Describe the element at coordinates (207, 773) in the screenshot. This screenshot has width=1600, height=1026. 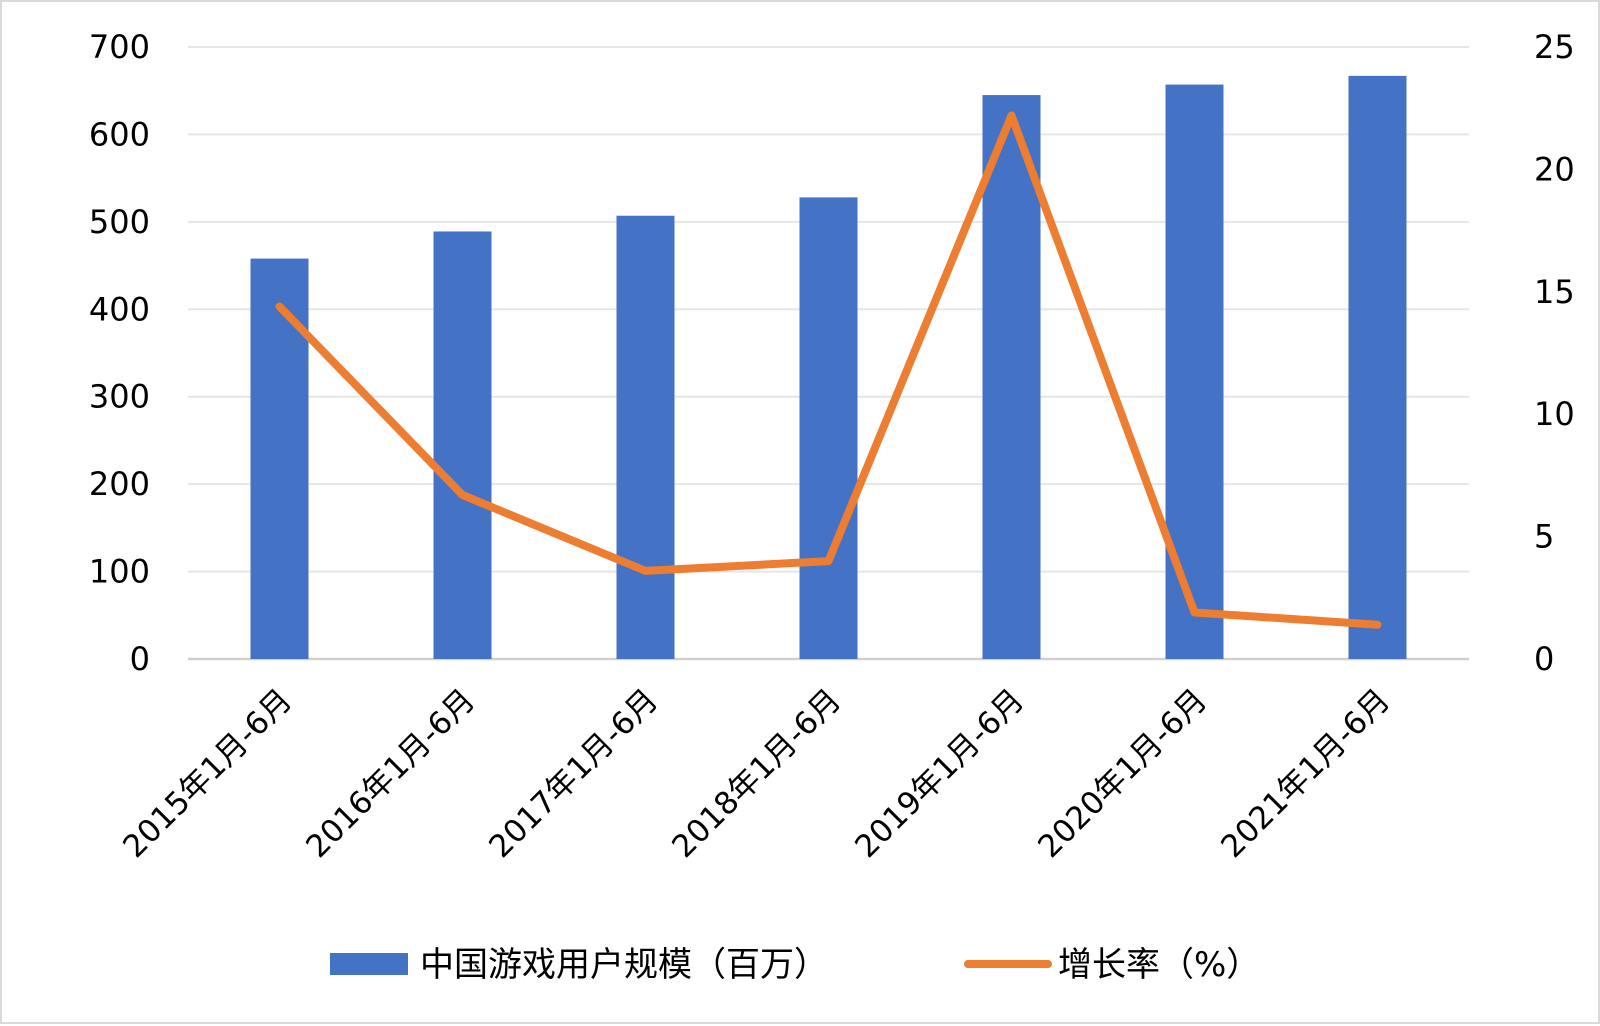
I see `category-label: 2015年1月-6月` at that location.